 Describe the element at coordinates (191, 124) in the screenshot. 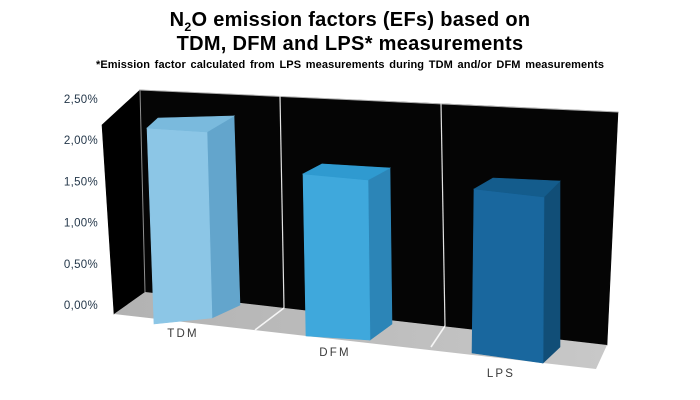

I see `bar-tdm-top` at that location.